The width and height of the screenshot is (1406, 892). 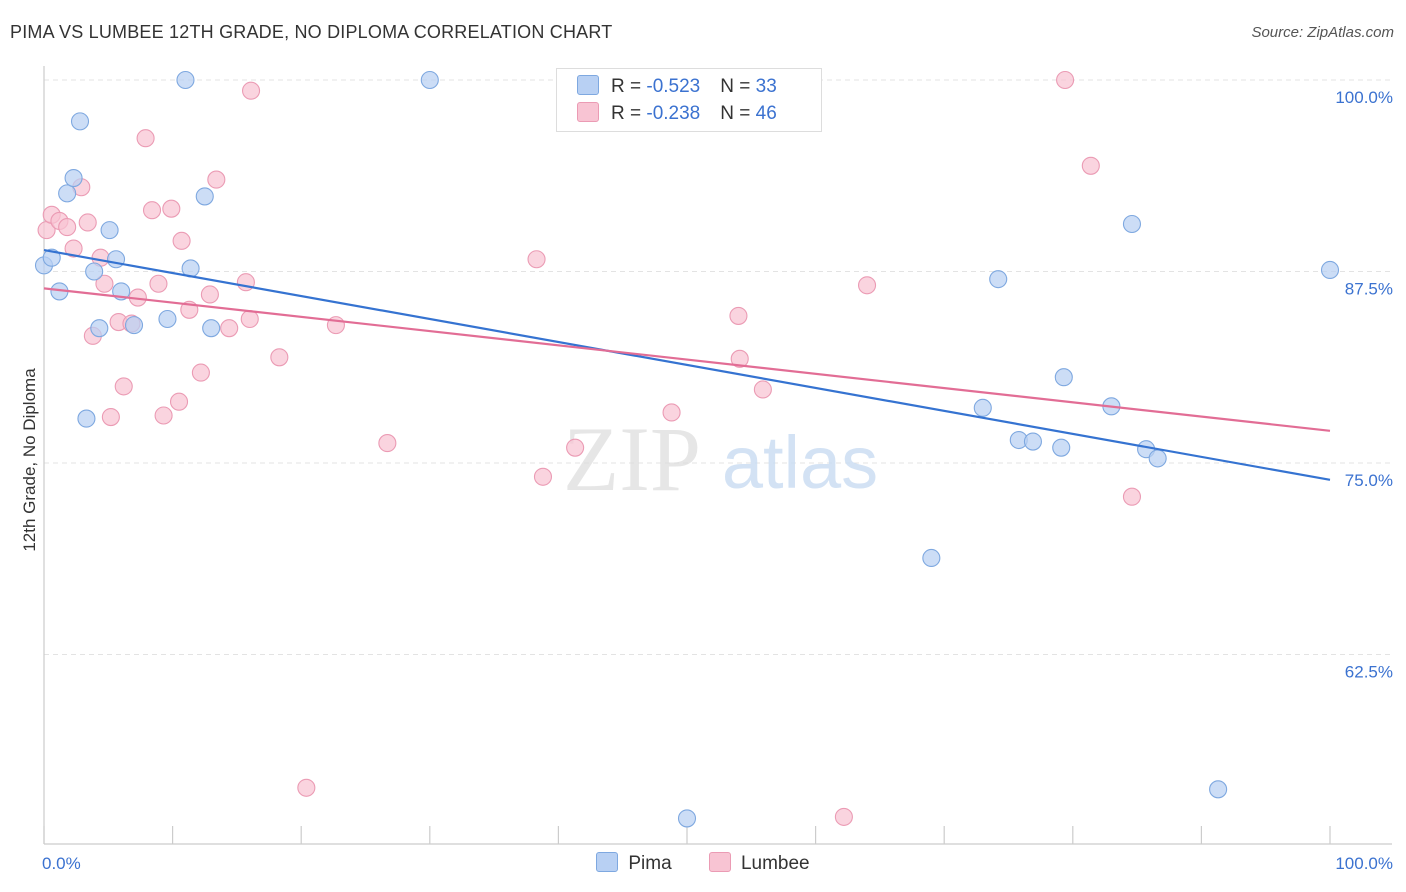 What do you see at coordinates (719, 862) in the screenshot?
I see `lumbee-legend-swatch` at bounding box center [719, 862].